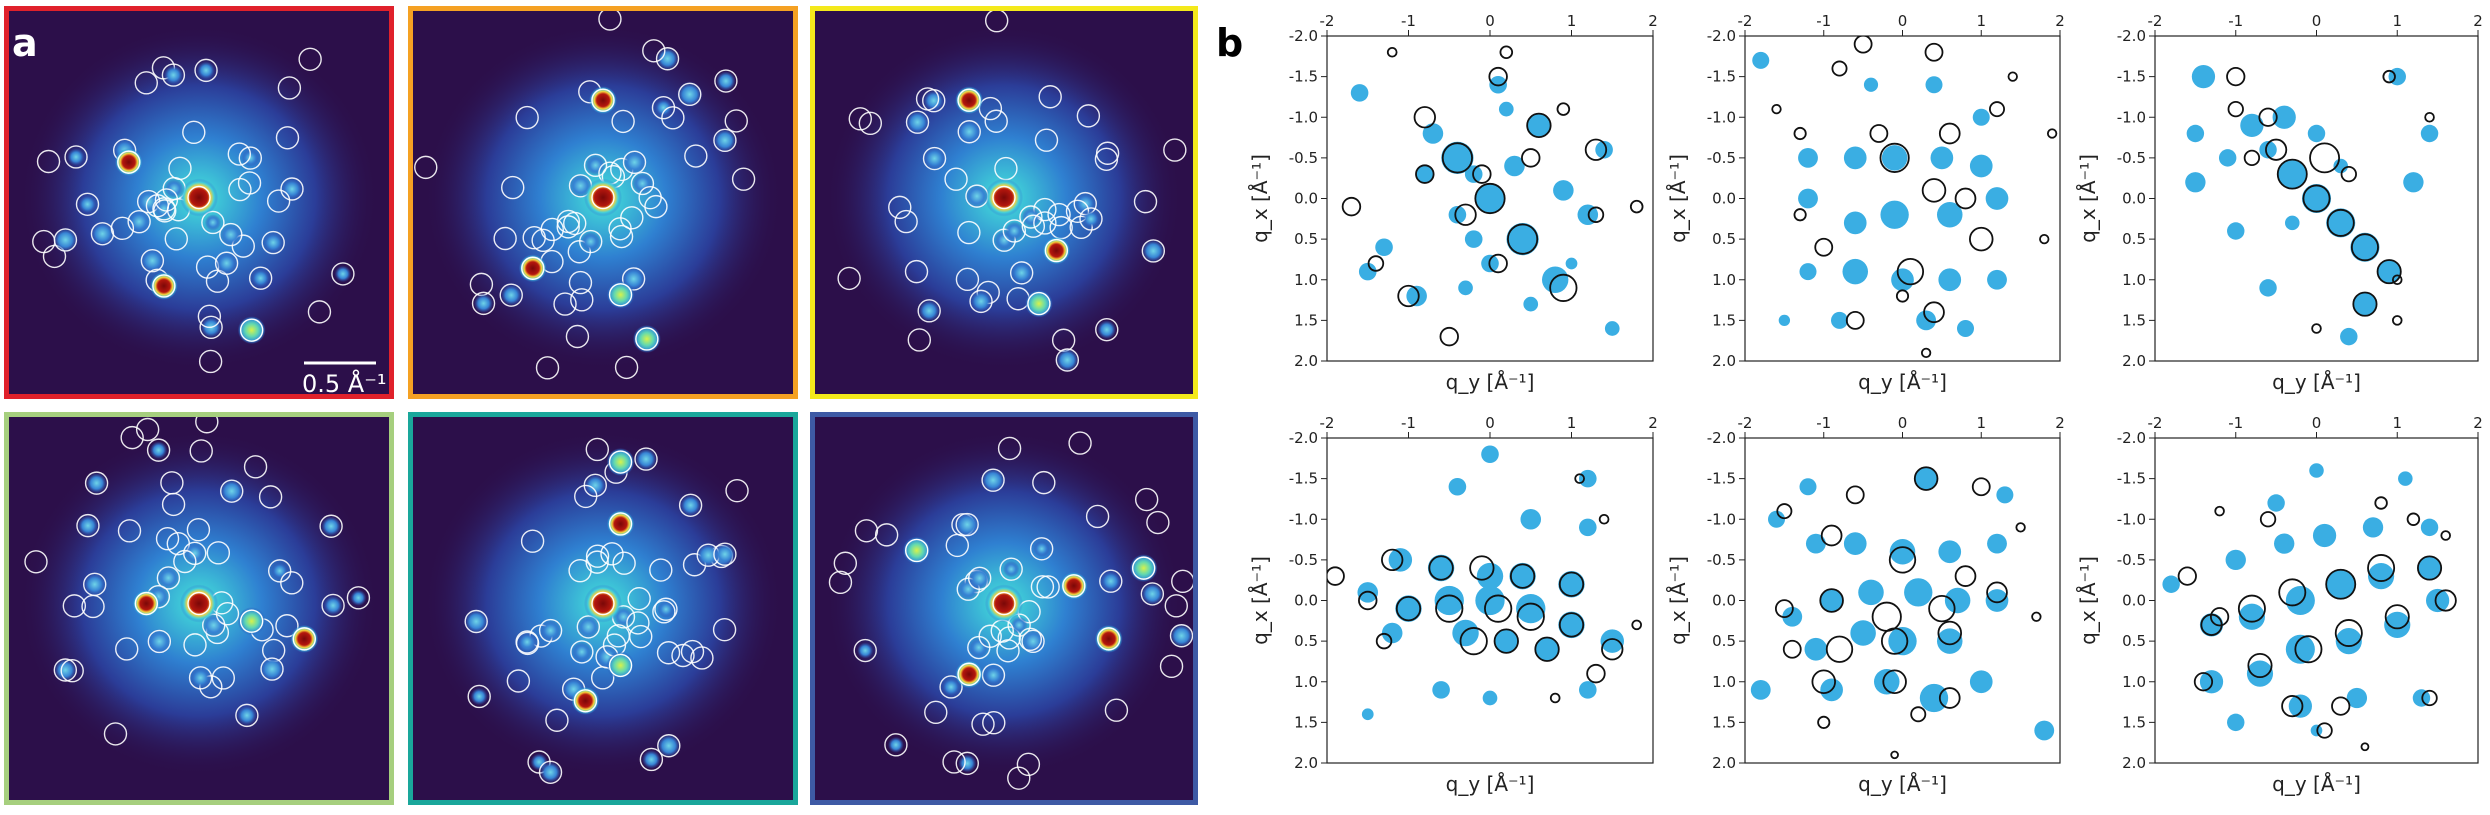  Describe the element at coordinates (1306, 280) in the screenshot. I see `y-tick-label: 1.0` at that location.